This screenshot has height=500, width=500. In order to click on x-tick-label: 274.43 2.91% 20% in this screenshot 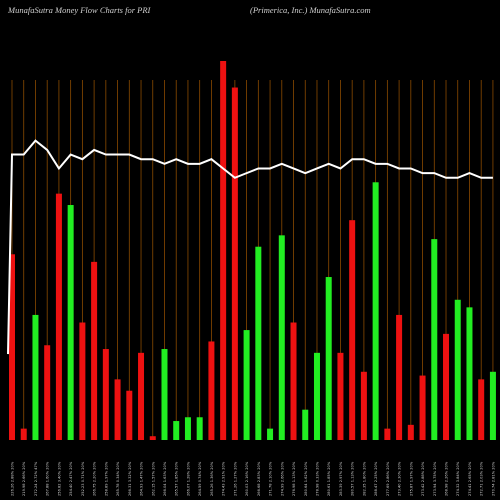, I will do `click(224, 478)`.